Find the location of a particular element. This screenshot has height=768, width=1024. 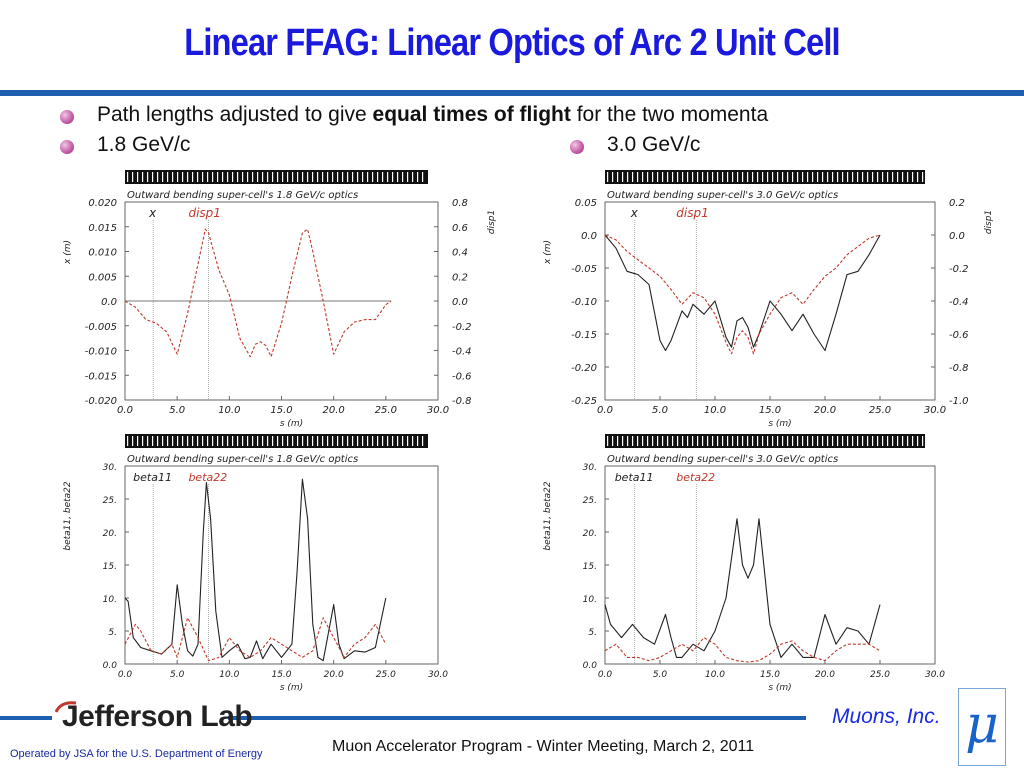

x-tick-label: 25.0 is located at coordinates (386, 410).